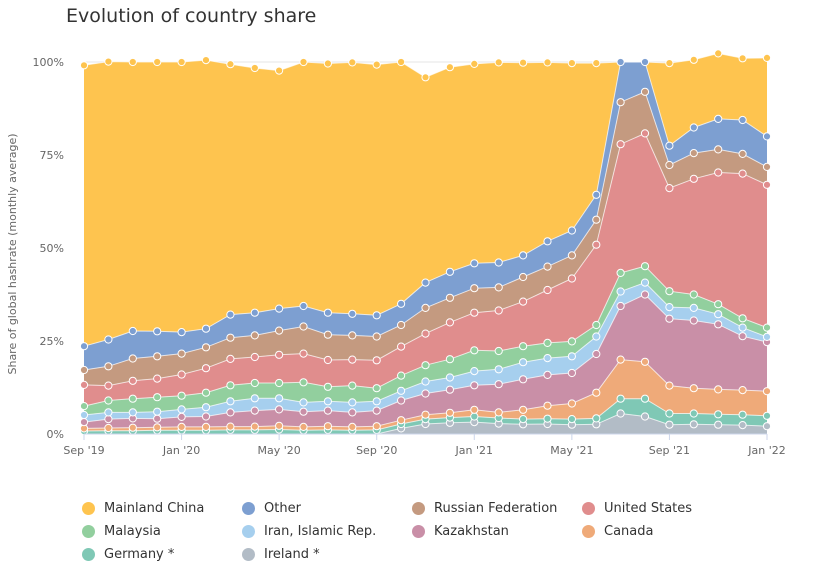  I want to click on legend-item-united-states: United States, so click(637, 508).